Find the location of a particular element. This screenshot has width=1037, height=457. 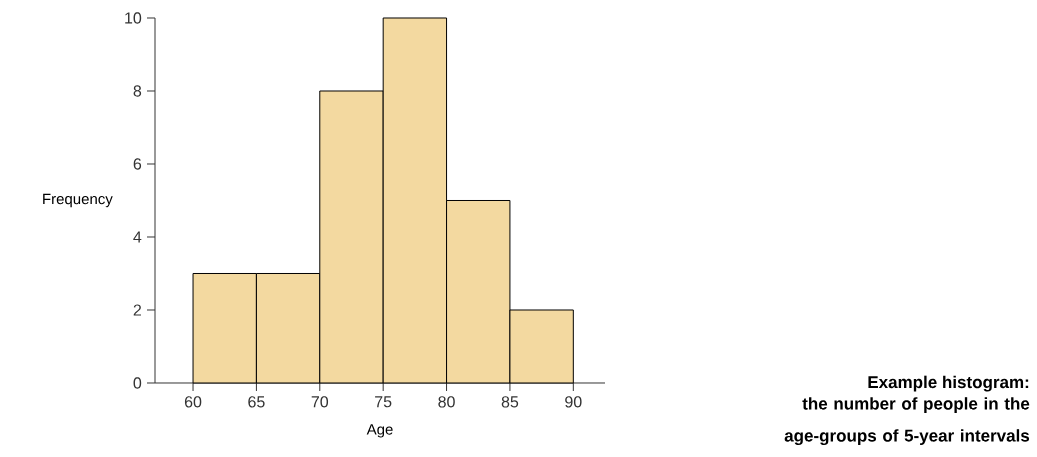

y-tick-label: 10 is located at coordinates (133, 18).